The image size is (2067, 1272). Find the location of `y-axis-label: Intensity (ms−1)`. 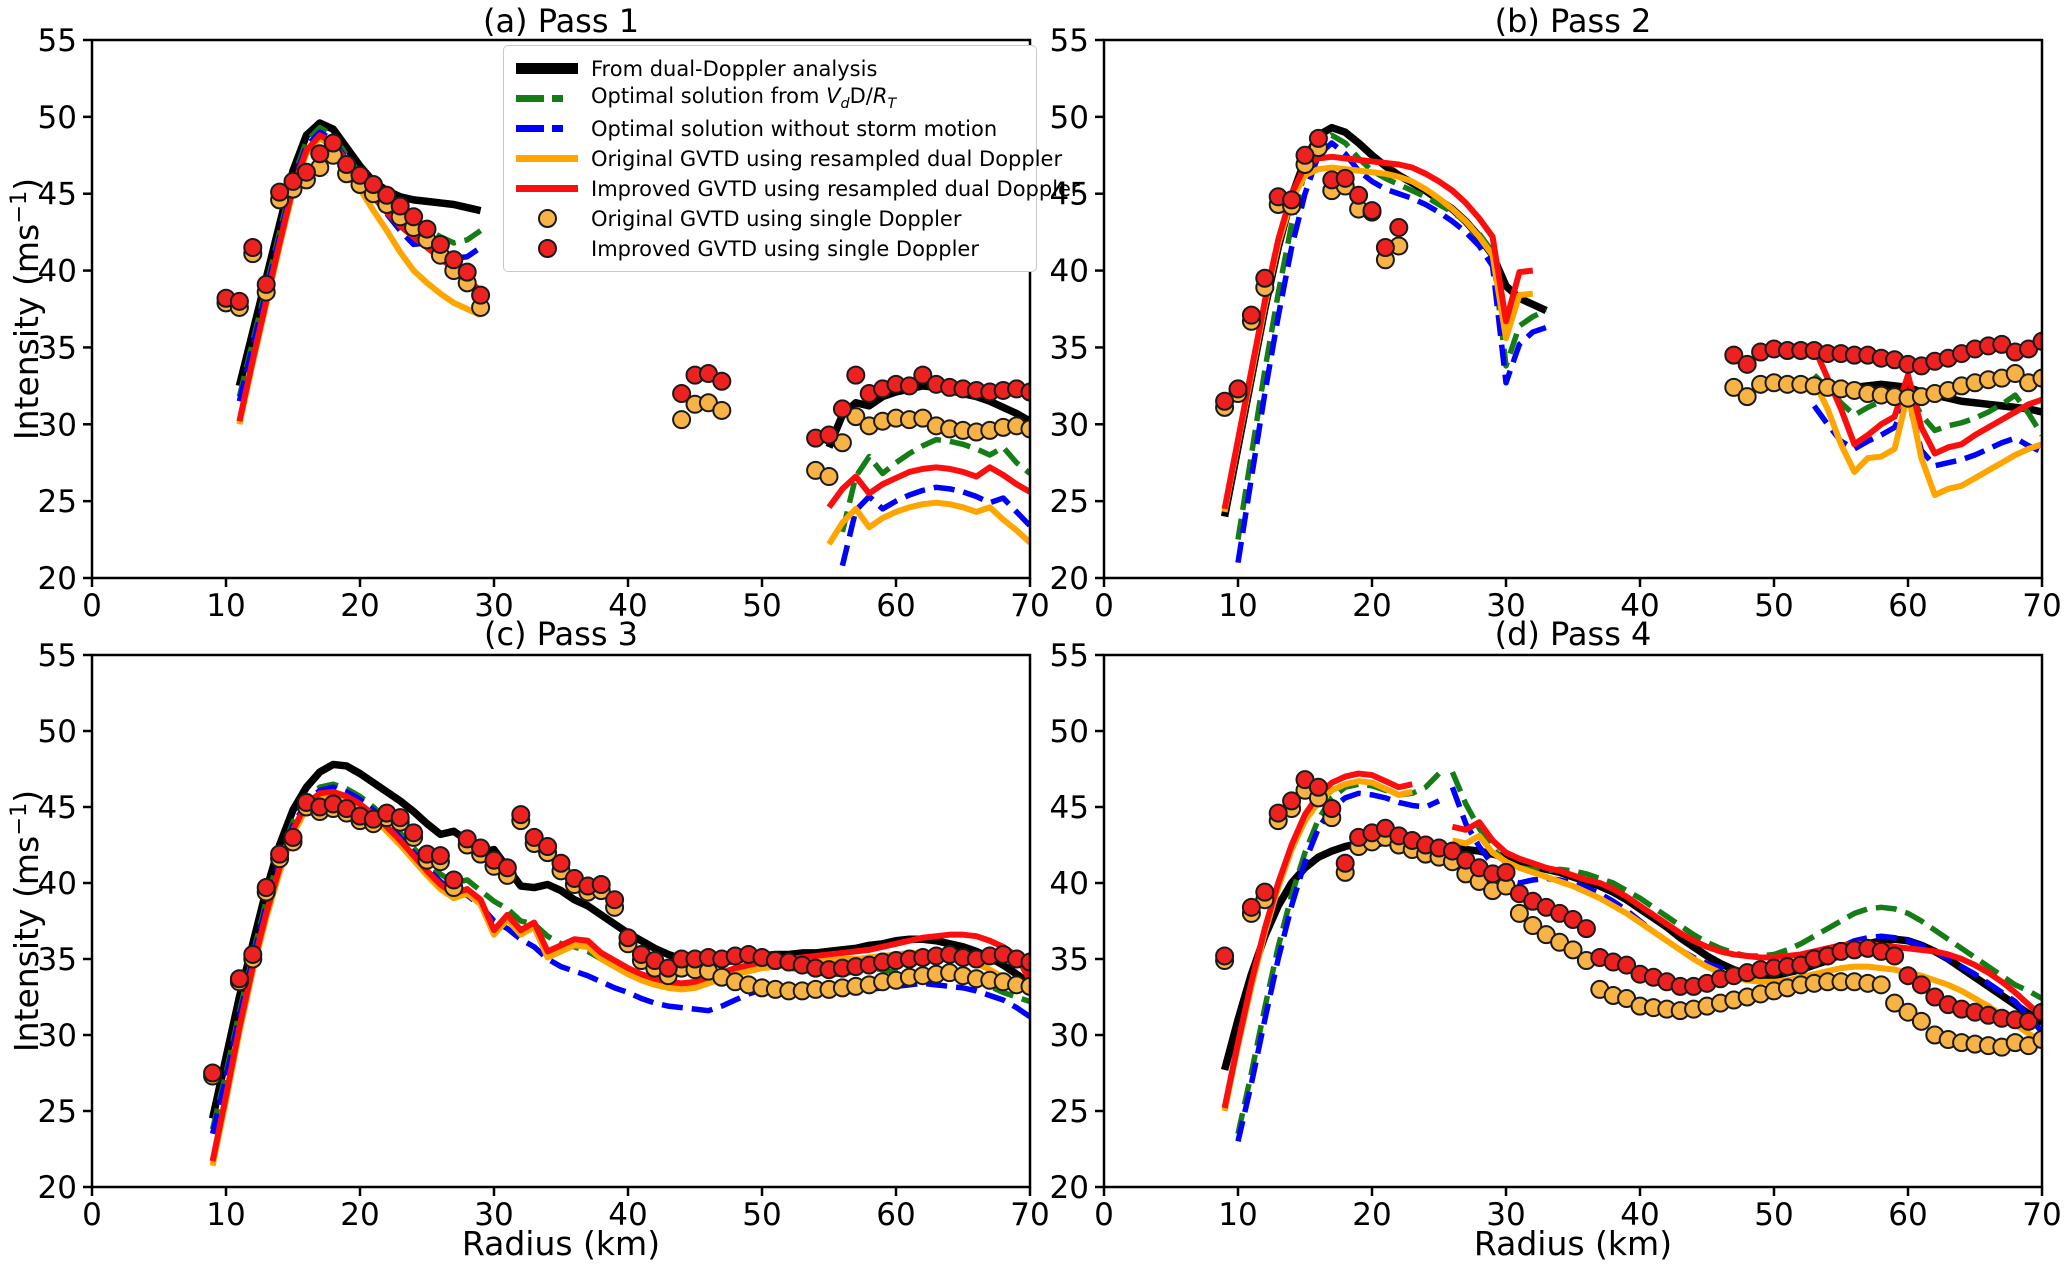

y-axis-label: Intensity (ms−1) is located at coordinates (26, 921).